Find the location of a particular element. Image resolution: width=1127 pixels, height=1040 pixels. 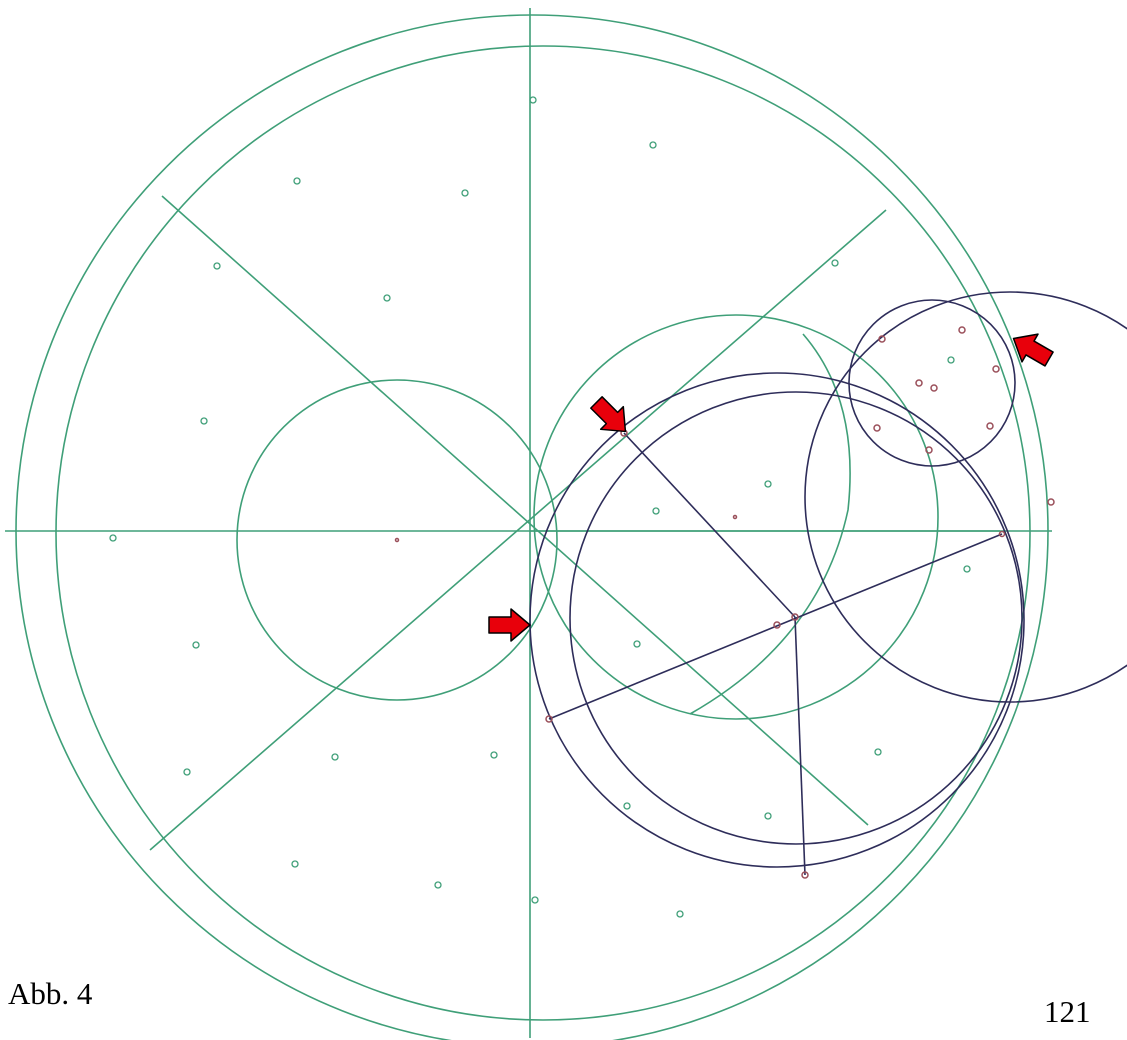

right-dark-circle is located at coordinates (965, 497).